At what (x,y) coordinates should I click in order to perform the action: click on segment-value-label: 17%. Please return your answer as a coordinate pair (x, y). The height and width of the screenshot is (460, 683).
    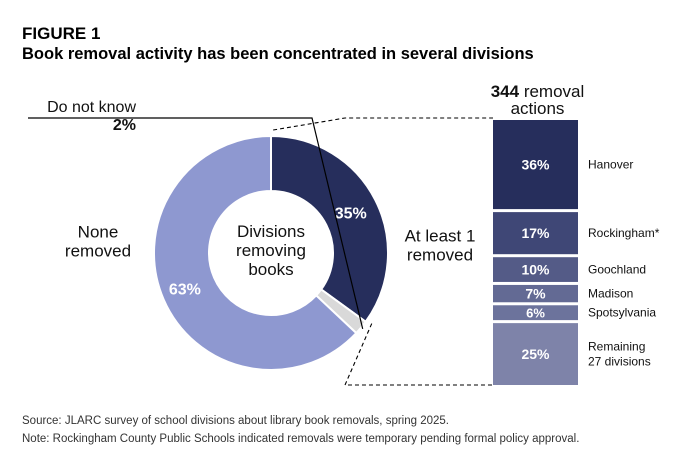
    Looking at the image, I should click on (535, 233).